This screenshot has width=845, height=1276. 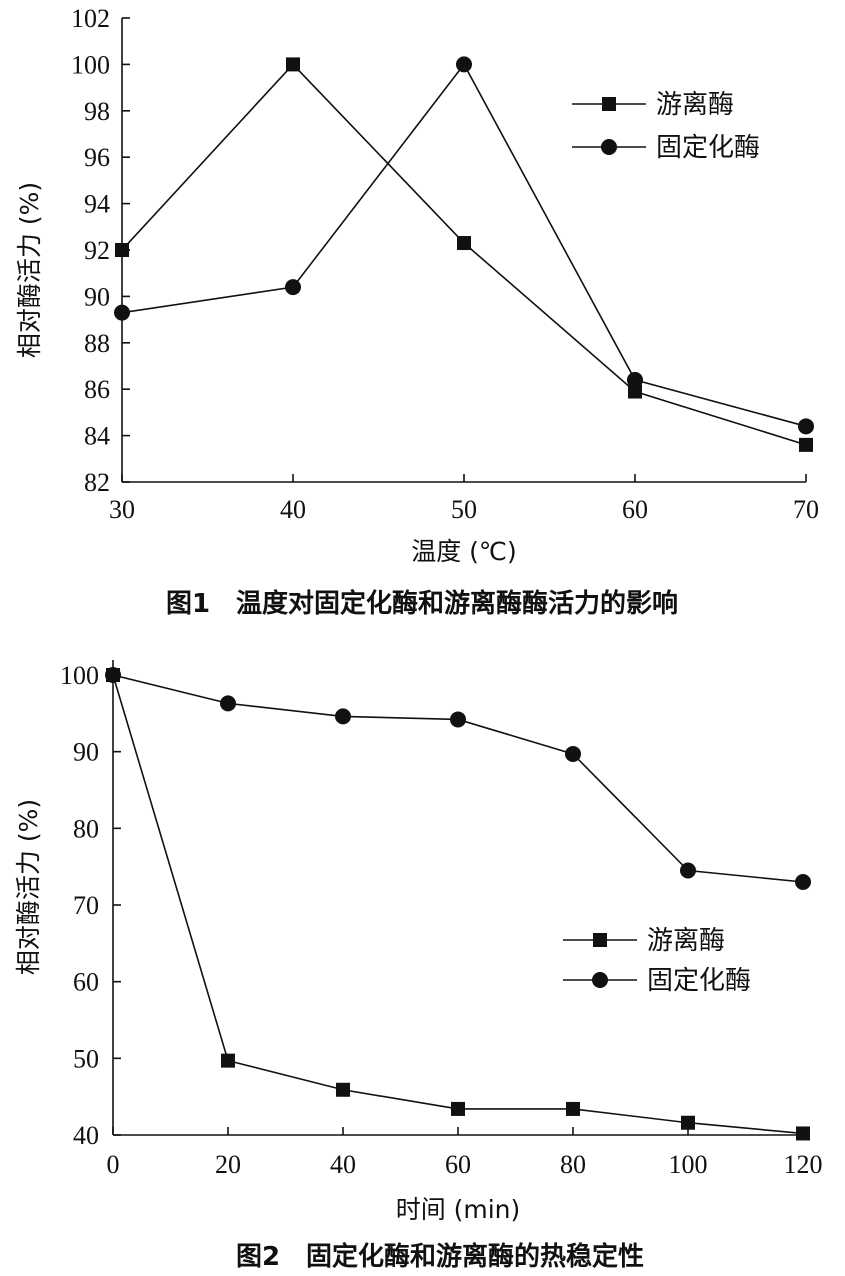 What do you see at coordinates (122, 509) in the screenshot?
I see `x-tick-label: 30` at bounding box center [122, 509].